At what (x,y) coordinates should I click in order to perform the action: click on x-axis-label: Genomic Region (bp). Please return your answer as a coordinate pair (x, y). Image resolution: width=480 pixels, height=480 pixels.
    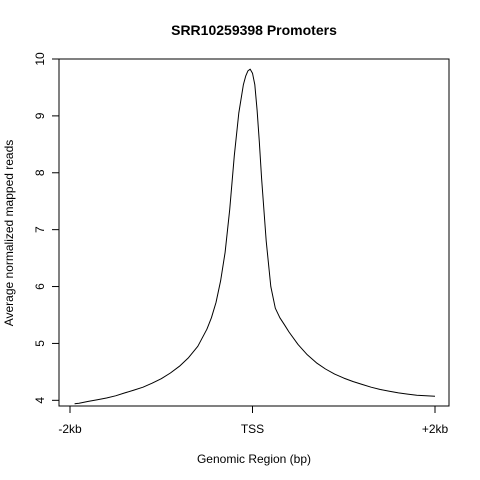
    Looking at the image, I should click on (254, 459).